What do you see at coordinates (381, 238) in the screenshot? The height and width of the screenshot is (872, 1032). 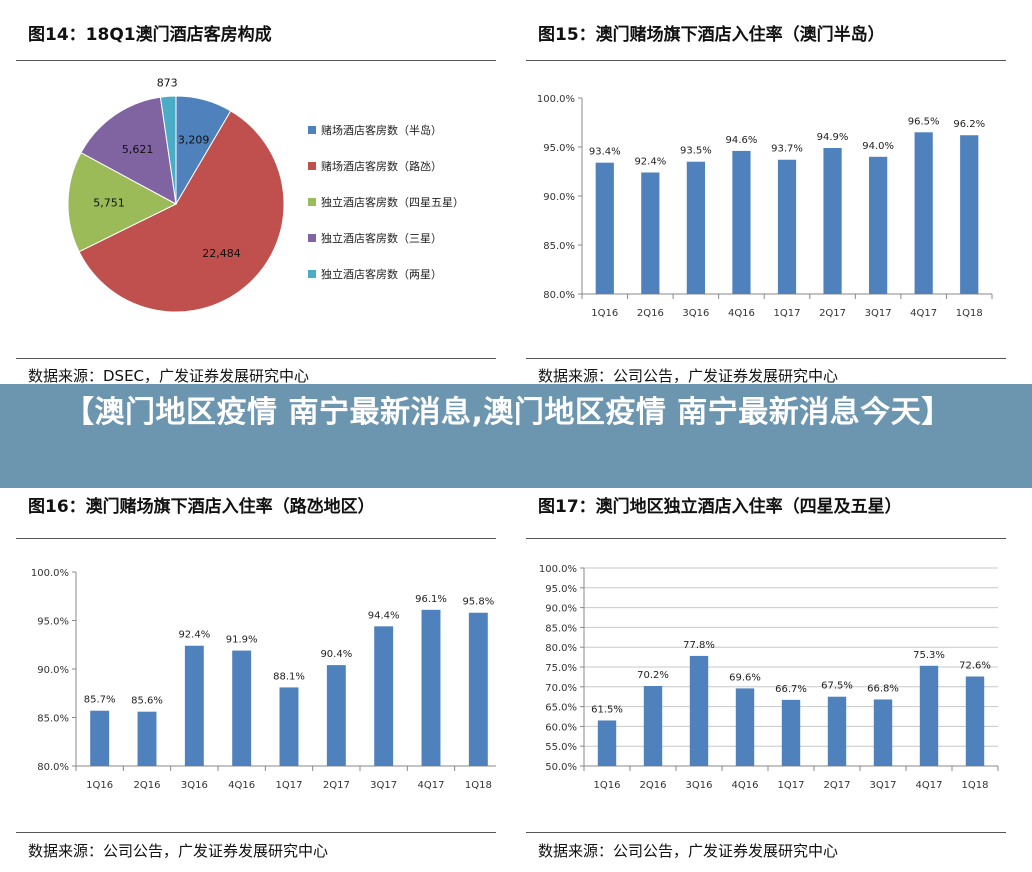 I see `legend-entry: 独立酒店客房数（三星）` at bounding box center [381, 238].